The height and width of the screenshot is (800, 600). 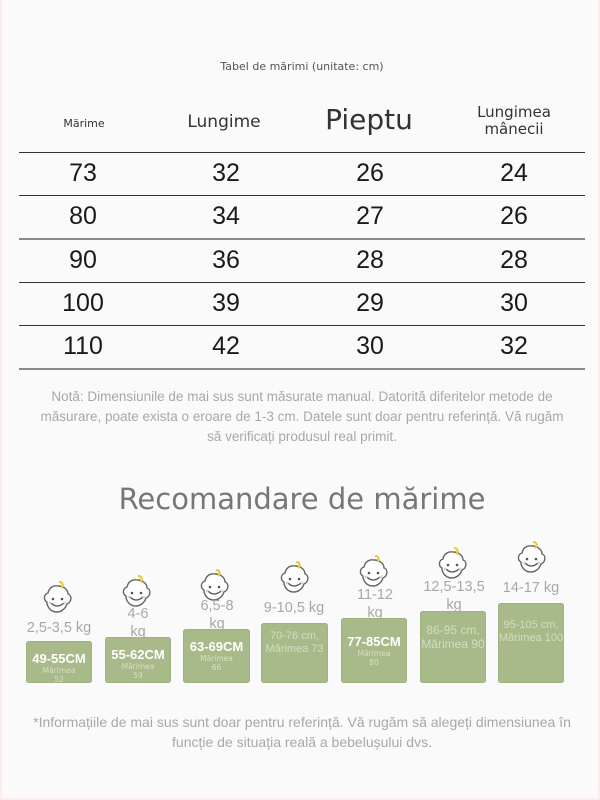 I want to click on table-row: 100 39 29 30, so click(x=302, y=304).